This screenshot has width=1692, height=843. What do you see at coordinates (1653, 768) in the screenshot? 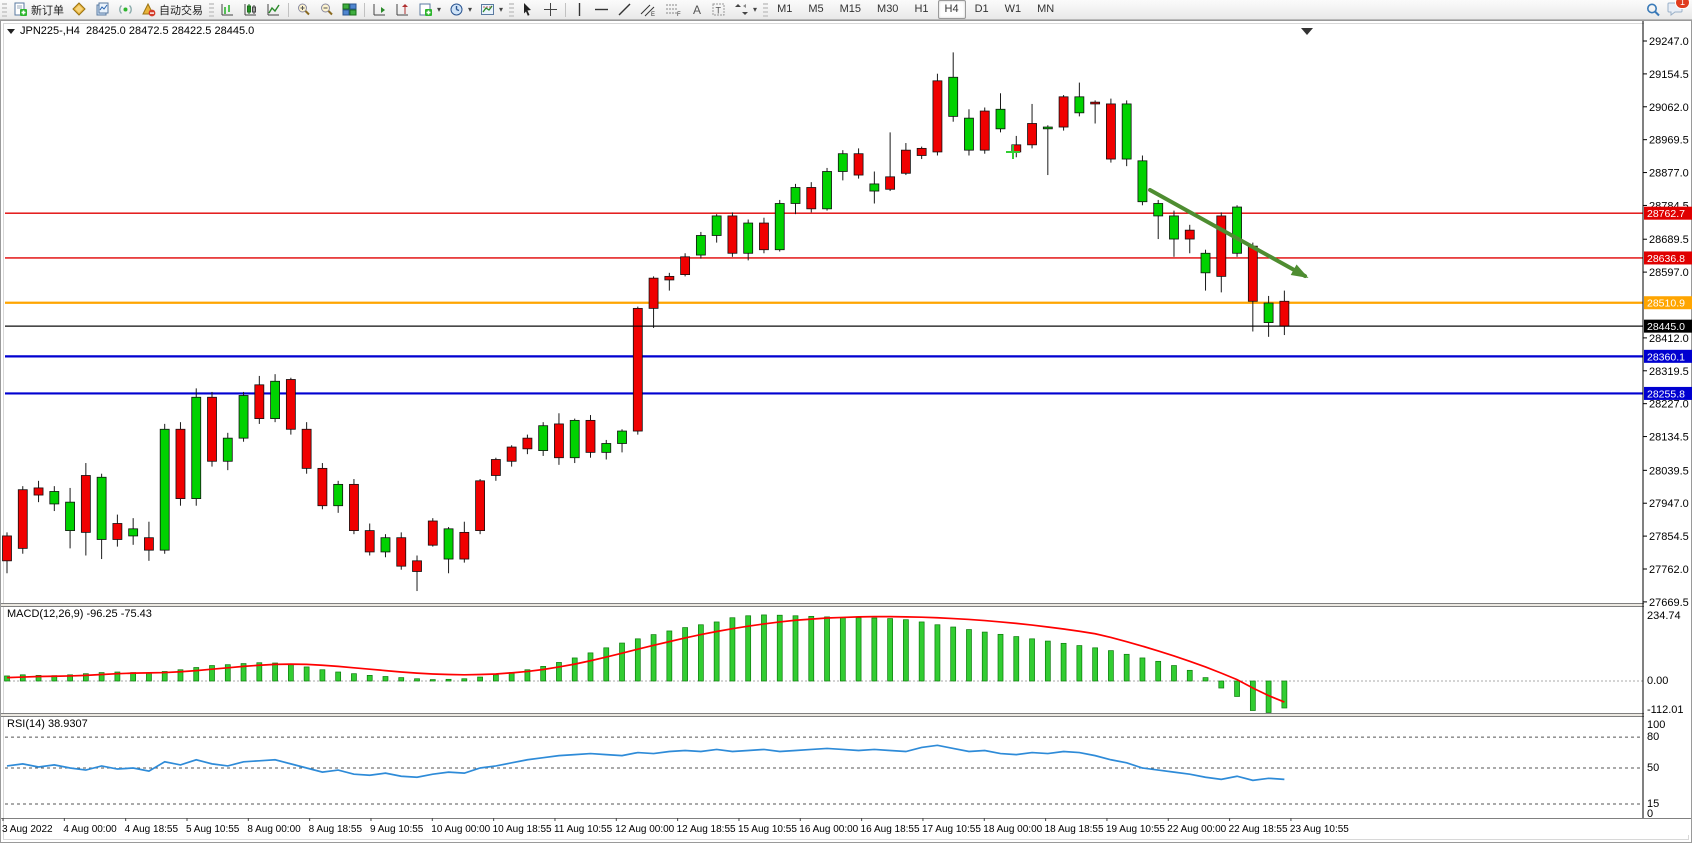
I see `svg-text: 50` at bounding box center [1653, 768].